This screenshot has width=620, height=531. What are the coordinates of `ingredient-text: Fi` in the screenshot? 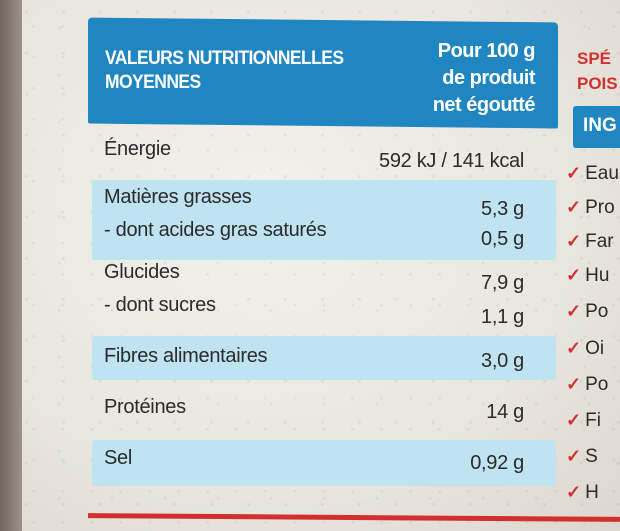 It's located at (593, 420).